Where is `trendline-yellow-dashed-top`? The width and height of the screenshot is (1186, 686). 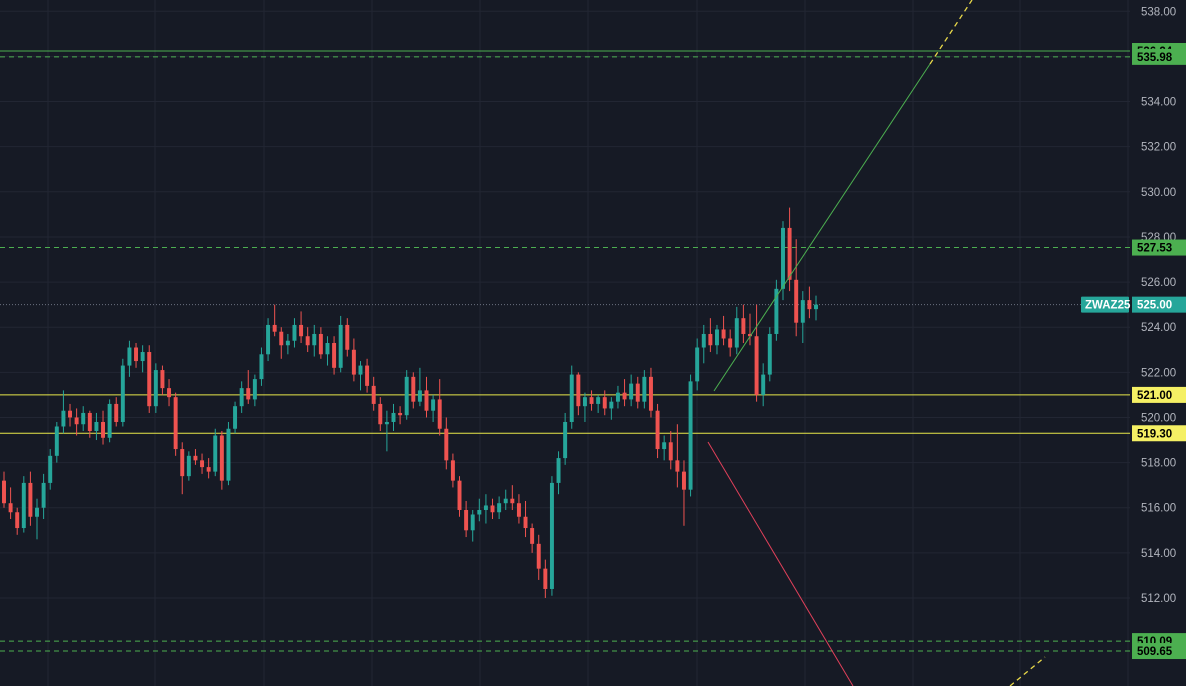 trendline-yellow-dashed-top is located at coordinates (951, 32).